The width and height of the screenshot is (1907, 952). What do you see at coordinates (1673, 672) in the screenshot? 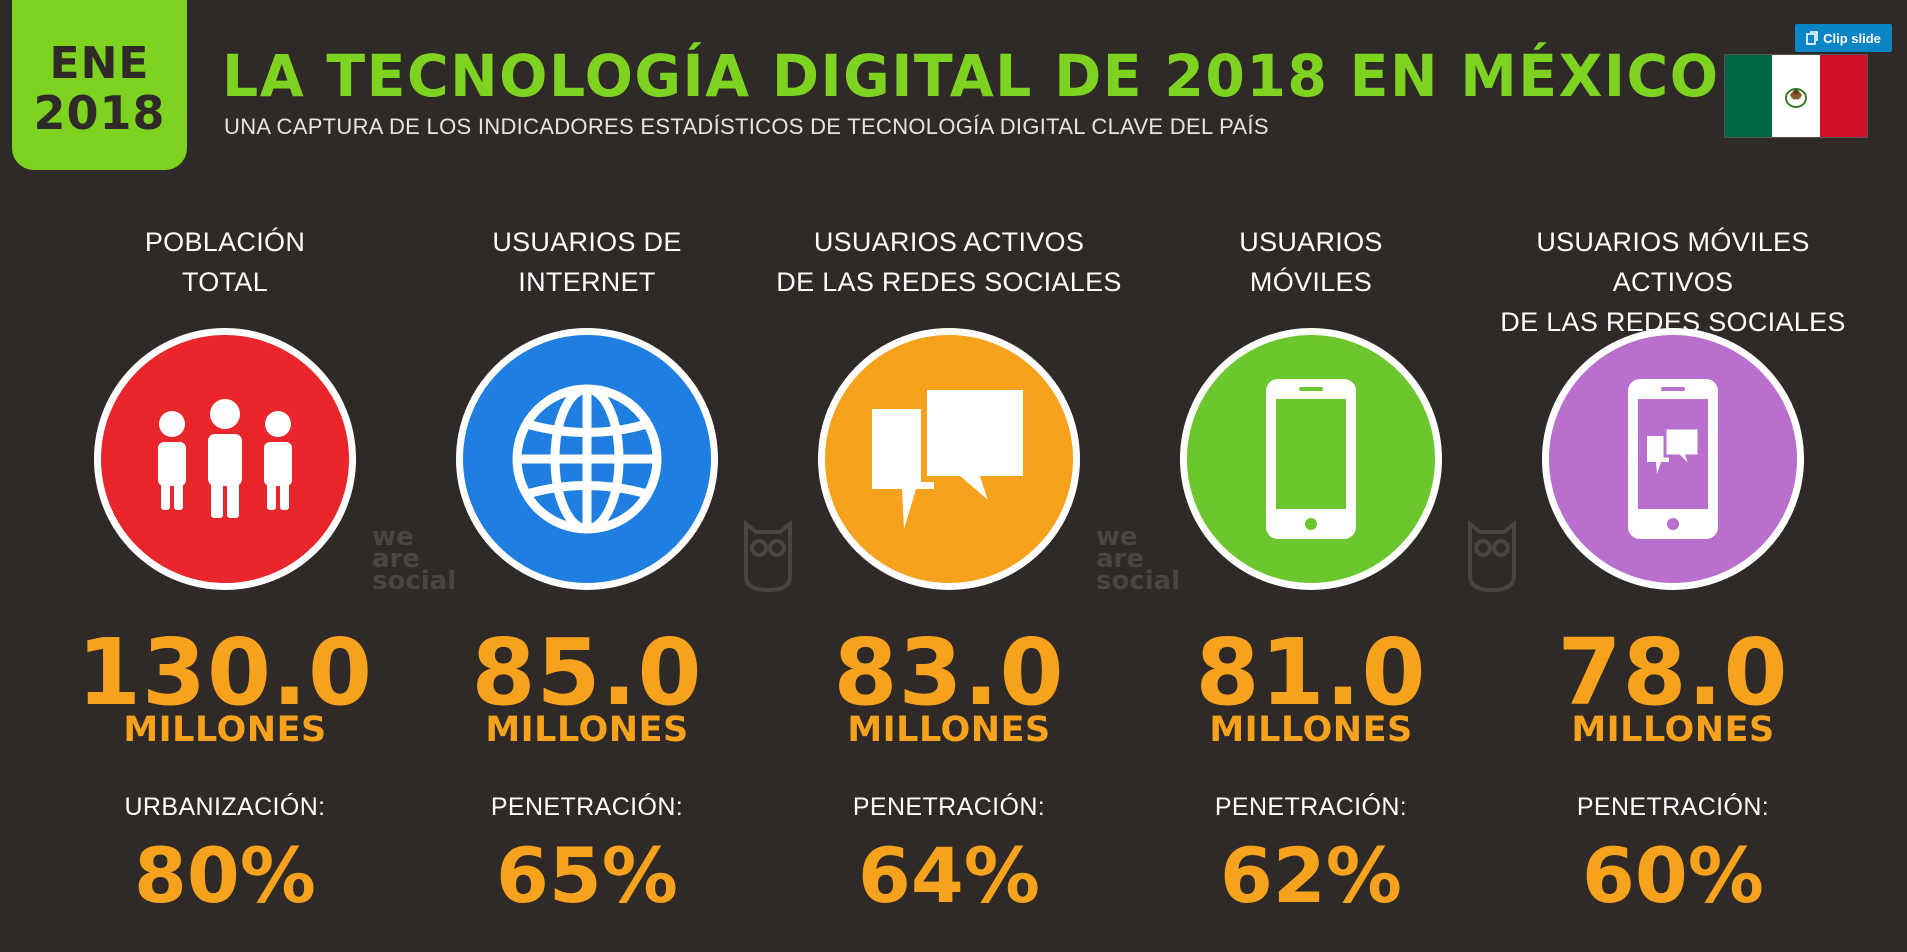
I see `stat-value: 78.0` at bounding box center [1673, 672].